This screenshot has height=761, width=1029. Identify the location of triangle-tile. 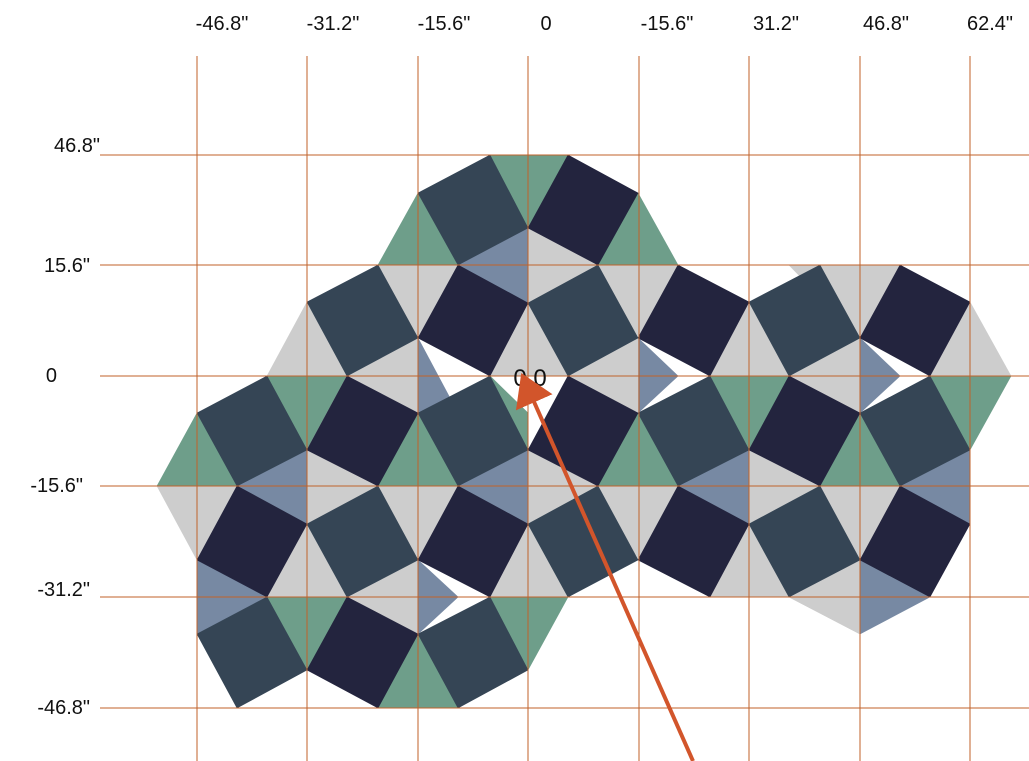
(824, 615).